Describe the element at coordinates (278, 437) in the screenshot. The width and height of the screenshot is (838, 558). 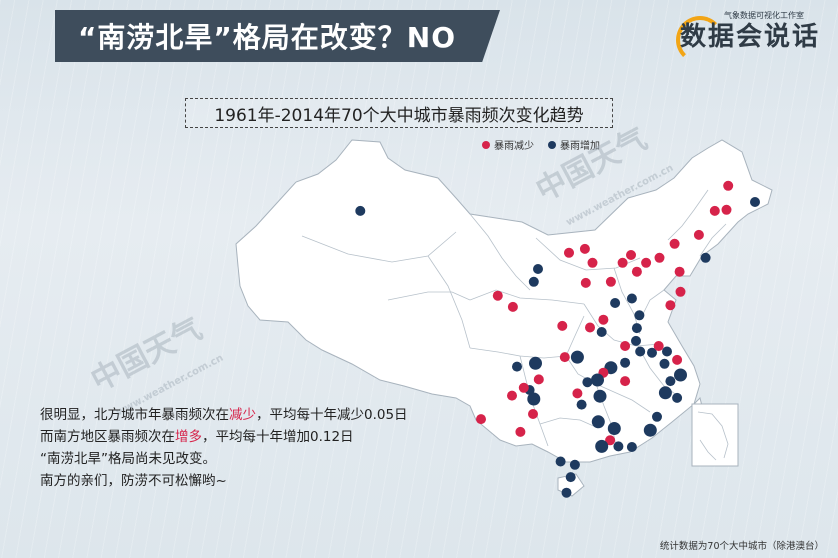
I see `note-l2-c: ，平均每十年增加0.12日` at that location.